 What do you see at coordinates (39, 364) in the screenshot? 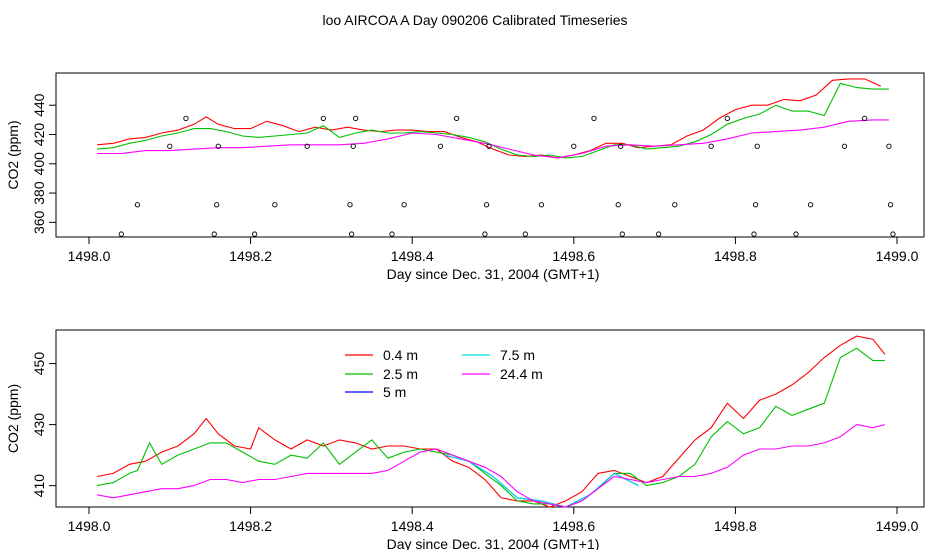
I see `y-tick-label: 450` at bounding box center [39, 364].